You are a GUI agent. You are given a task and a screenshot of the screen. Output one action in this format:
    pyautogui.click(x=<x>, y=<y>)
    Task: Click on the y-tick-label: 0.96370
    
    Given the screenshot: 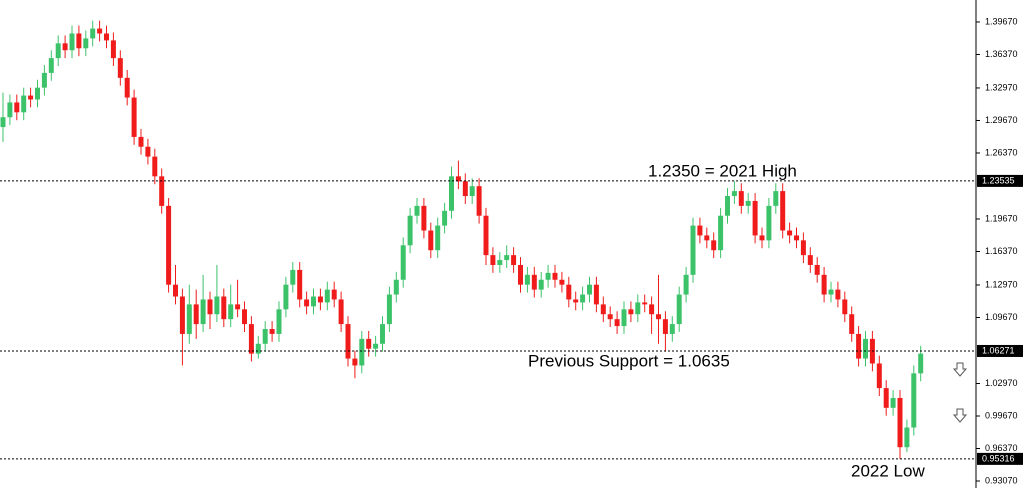 What is the action you would take?
    pyautogui.click(x=1001, y=448)
    